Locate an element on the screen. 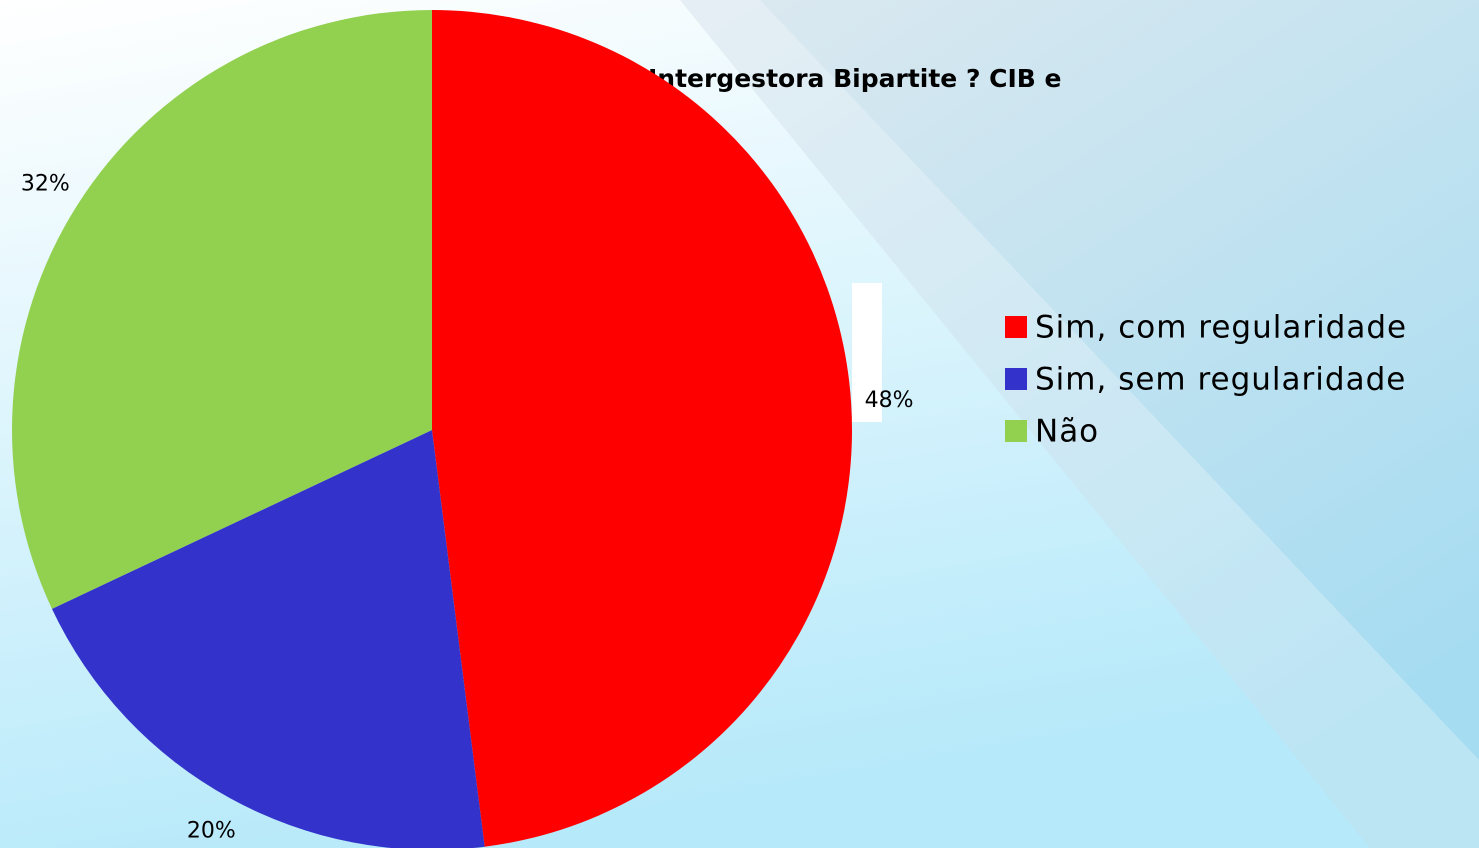 This screenshot has height=848, width=1479. data-label: 20% is located at coordinates (211, 830).